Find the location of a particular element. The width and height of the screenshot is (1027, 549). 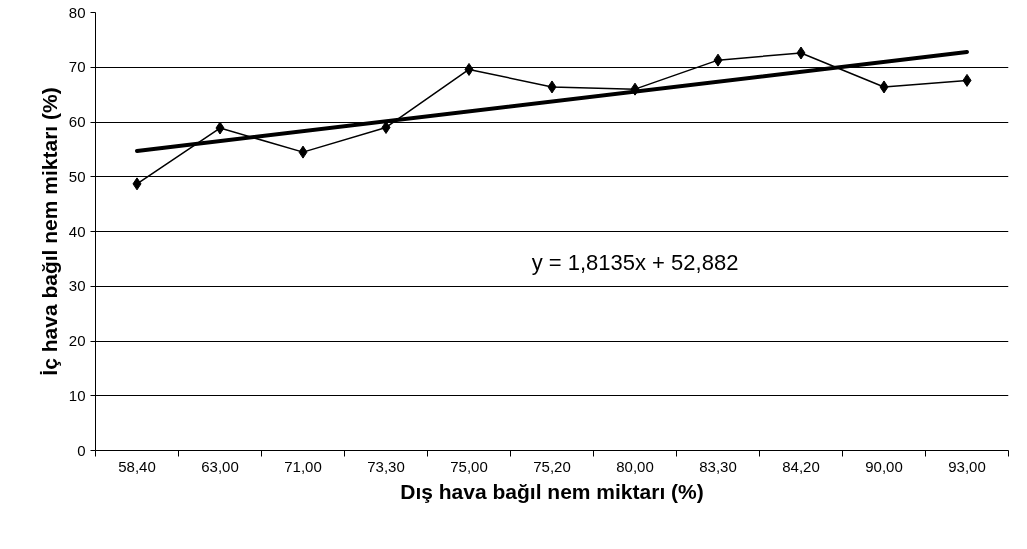

y-tick-label: 70 is located at coordinates (77, 67).